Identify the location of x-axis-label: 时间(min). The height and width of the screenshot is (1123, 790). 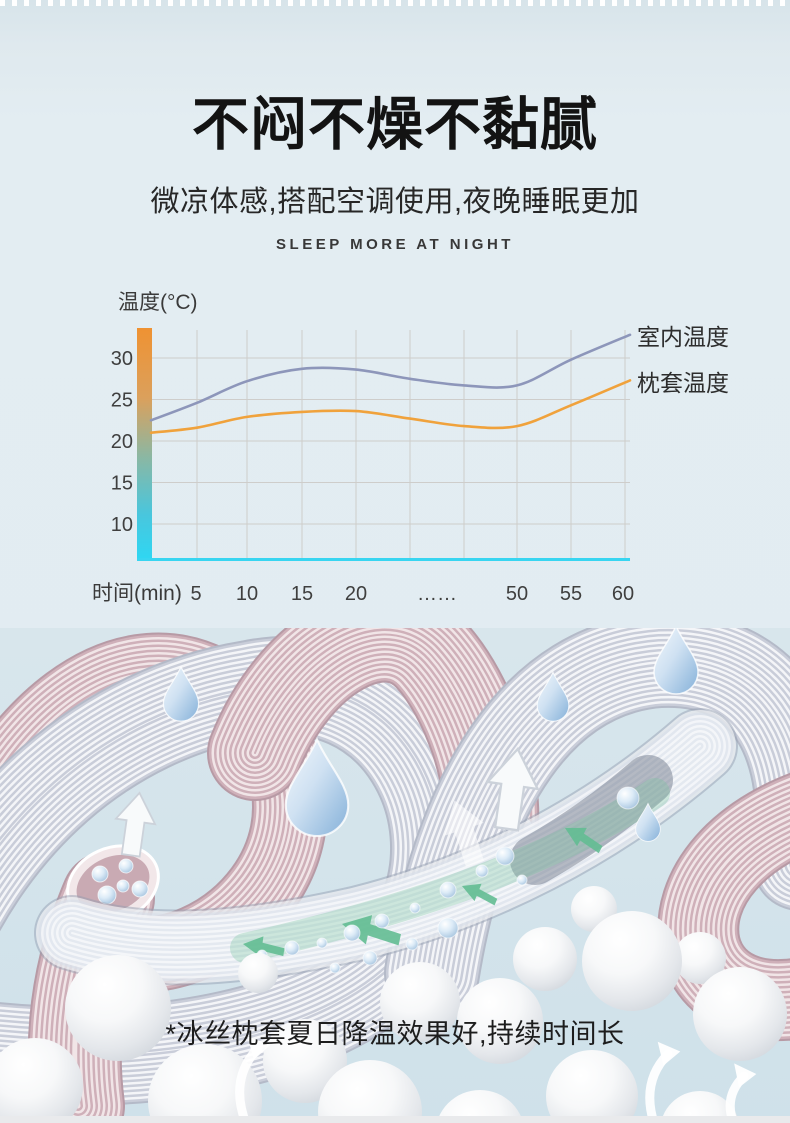
(137, 593).